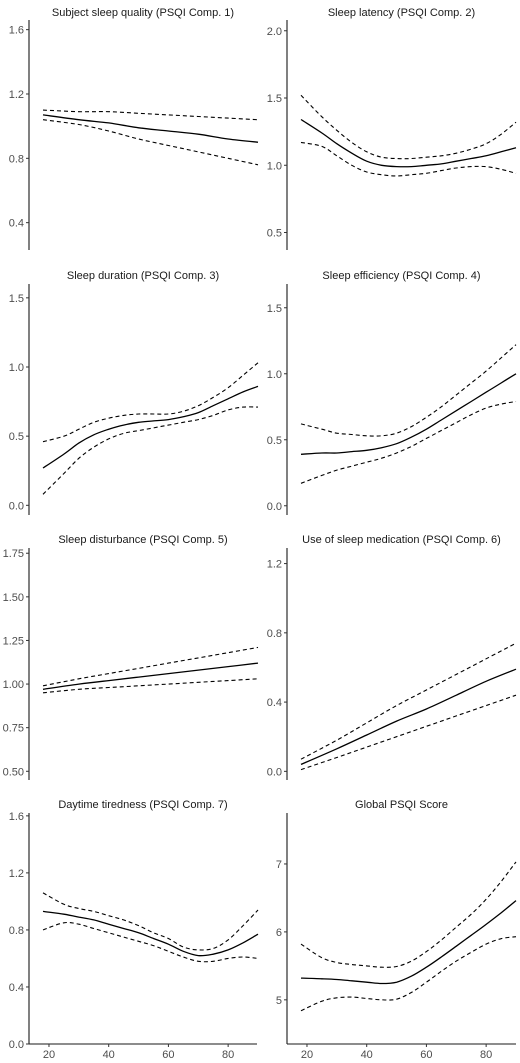  Describe the element at coordinates (401, 13) in the screenshot. I see `panel-title: Sleep latency (PSQI Comp. 2)` at that location.